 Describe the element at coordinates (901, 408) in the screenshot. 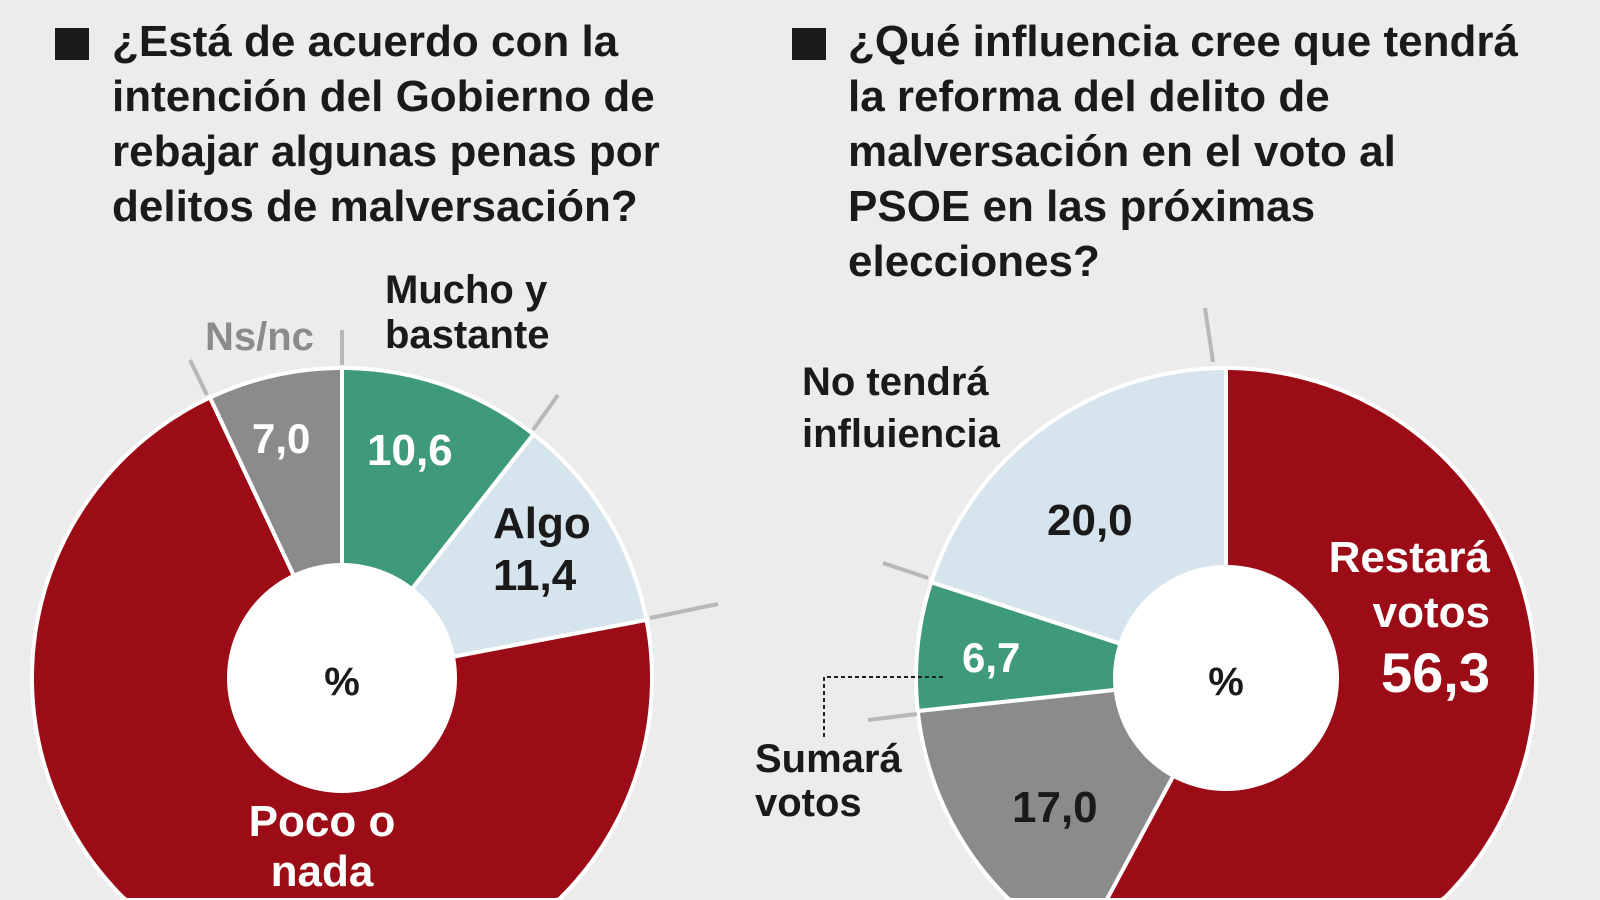

I see `slice-label-no-tendra: No tendrá influiencia` at that location.